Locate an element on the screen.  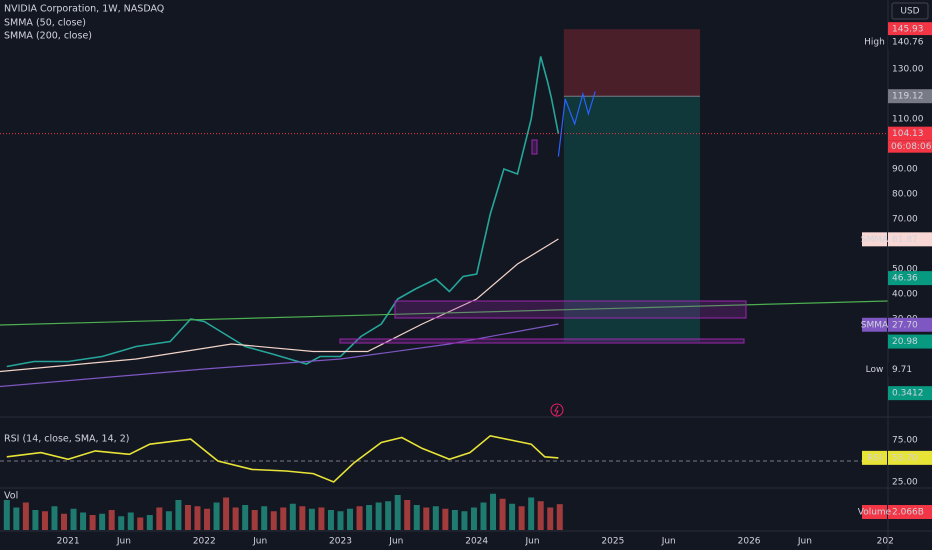
x-tick-label: 2022 is located at coordinates (204, 542).